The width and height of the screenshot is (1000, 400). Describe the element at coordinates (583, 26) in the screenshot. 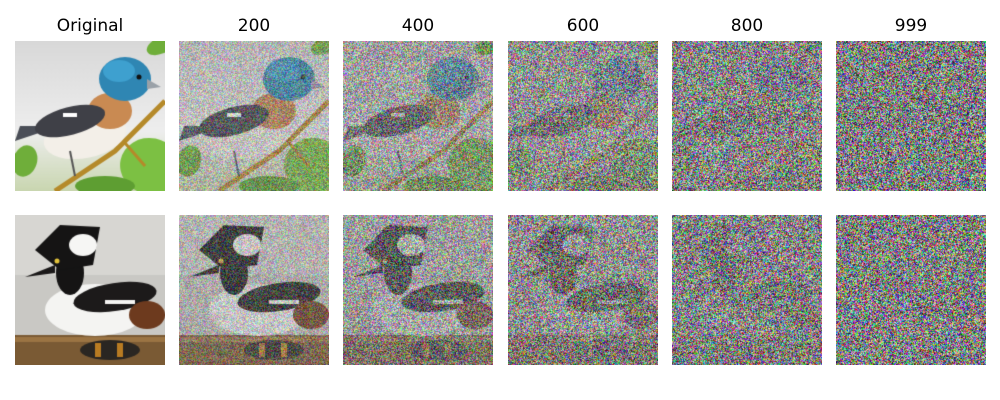

I see `column-title-600: 600` at that location.